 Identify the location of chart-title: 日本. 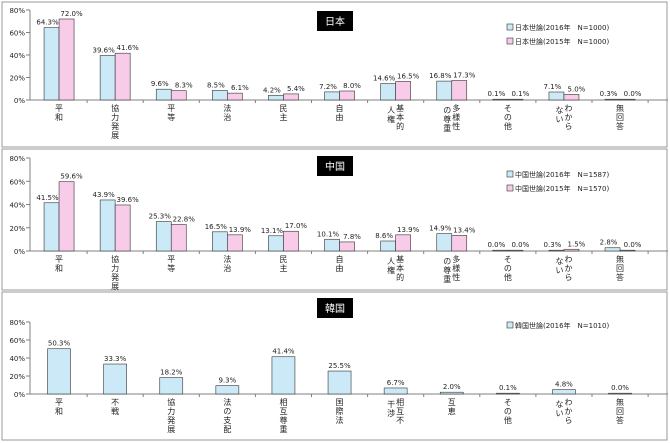
(335, 21).